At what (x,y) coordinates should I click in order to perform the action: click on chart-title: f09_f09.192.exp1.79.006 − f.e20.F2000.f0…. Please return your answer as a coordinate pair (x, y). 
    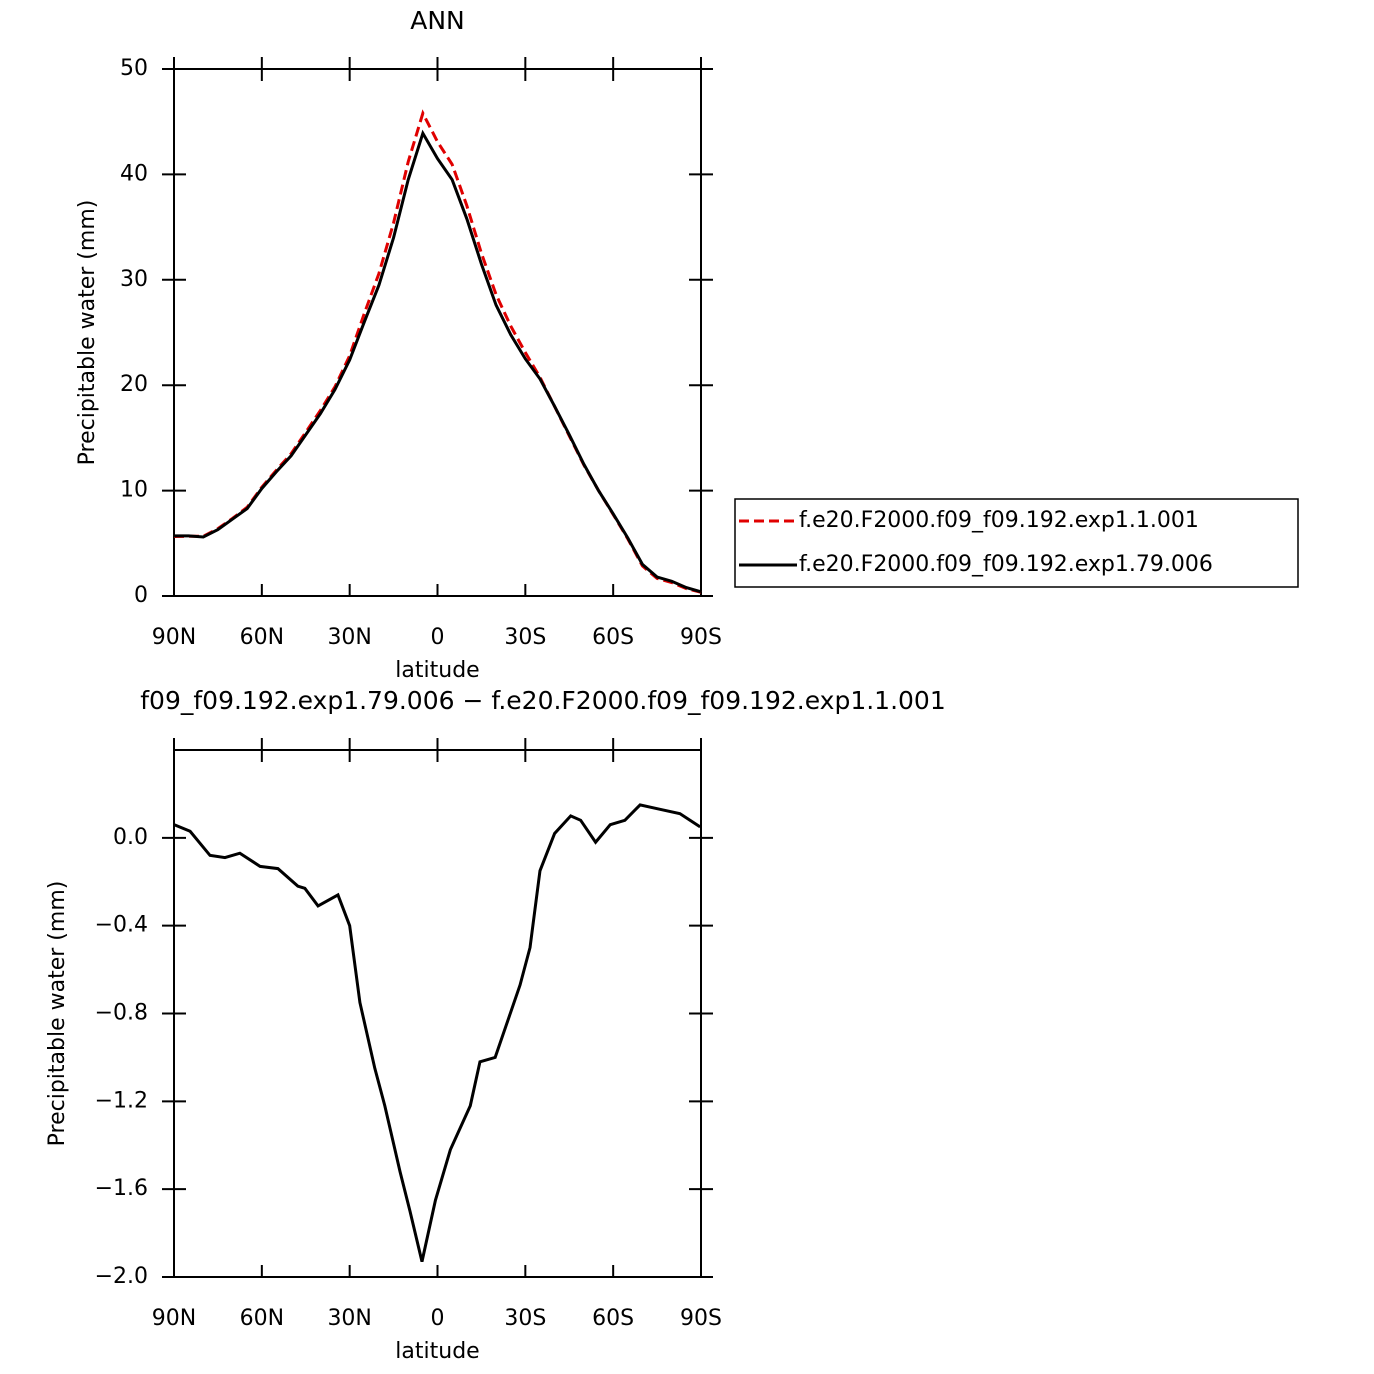
    Looking at the image, I should click on (543, 700).